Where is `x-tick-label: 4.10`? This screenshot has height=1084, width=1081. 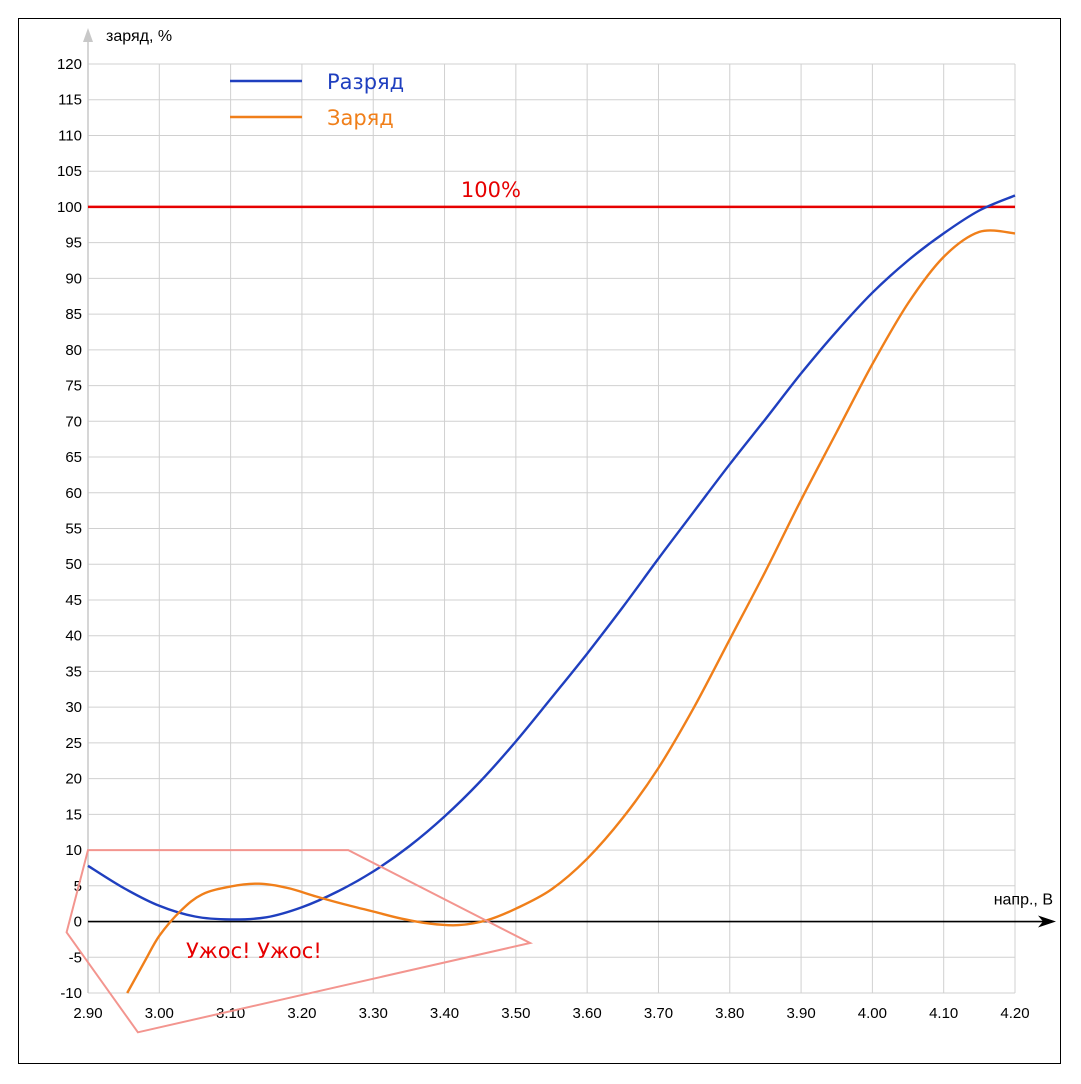 x-tick-label: 4.10 is located at coordinates (943, 1013).